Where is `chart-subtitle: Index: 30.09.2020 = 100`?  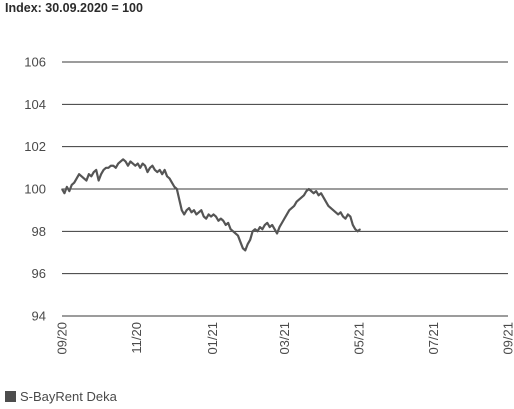
chart-subtitle: Index: 30.09.2020 = 100 is located at coordinates (74, 8).